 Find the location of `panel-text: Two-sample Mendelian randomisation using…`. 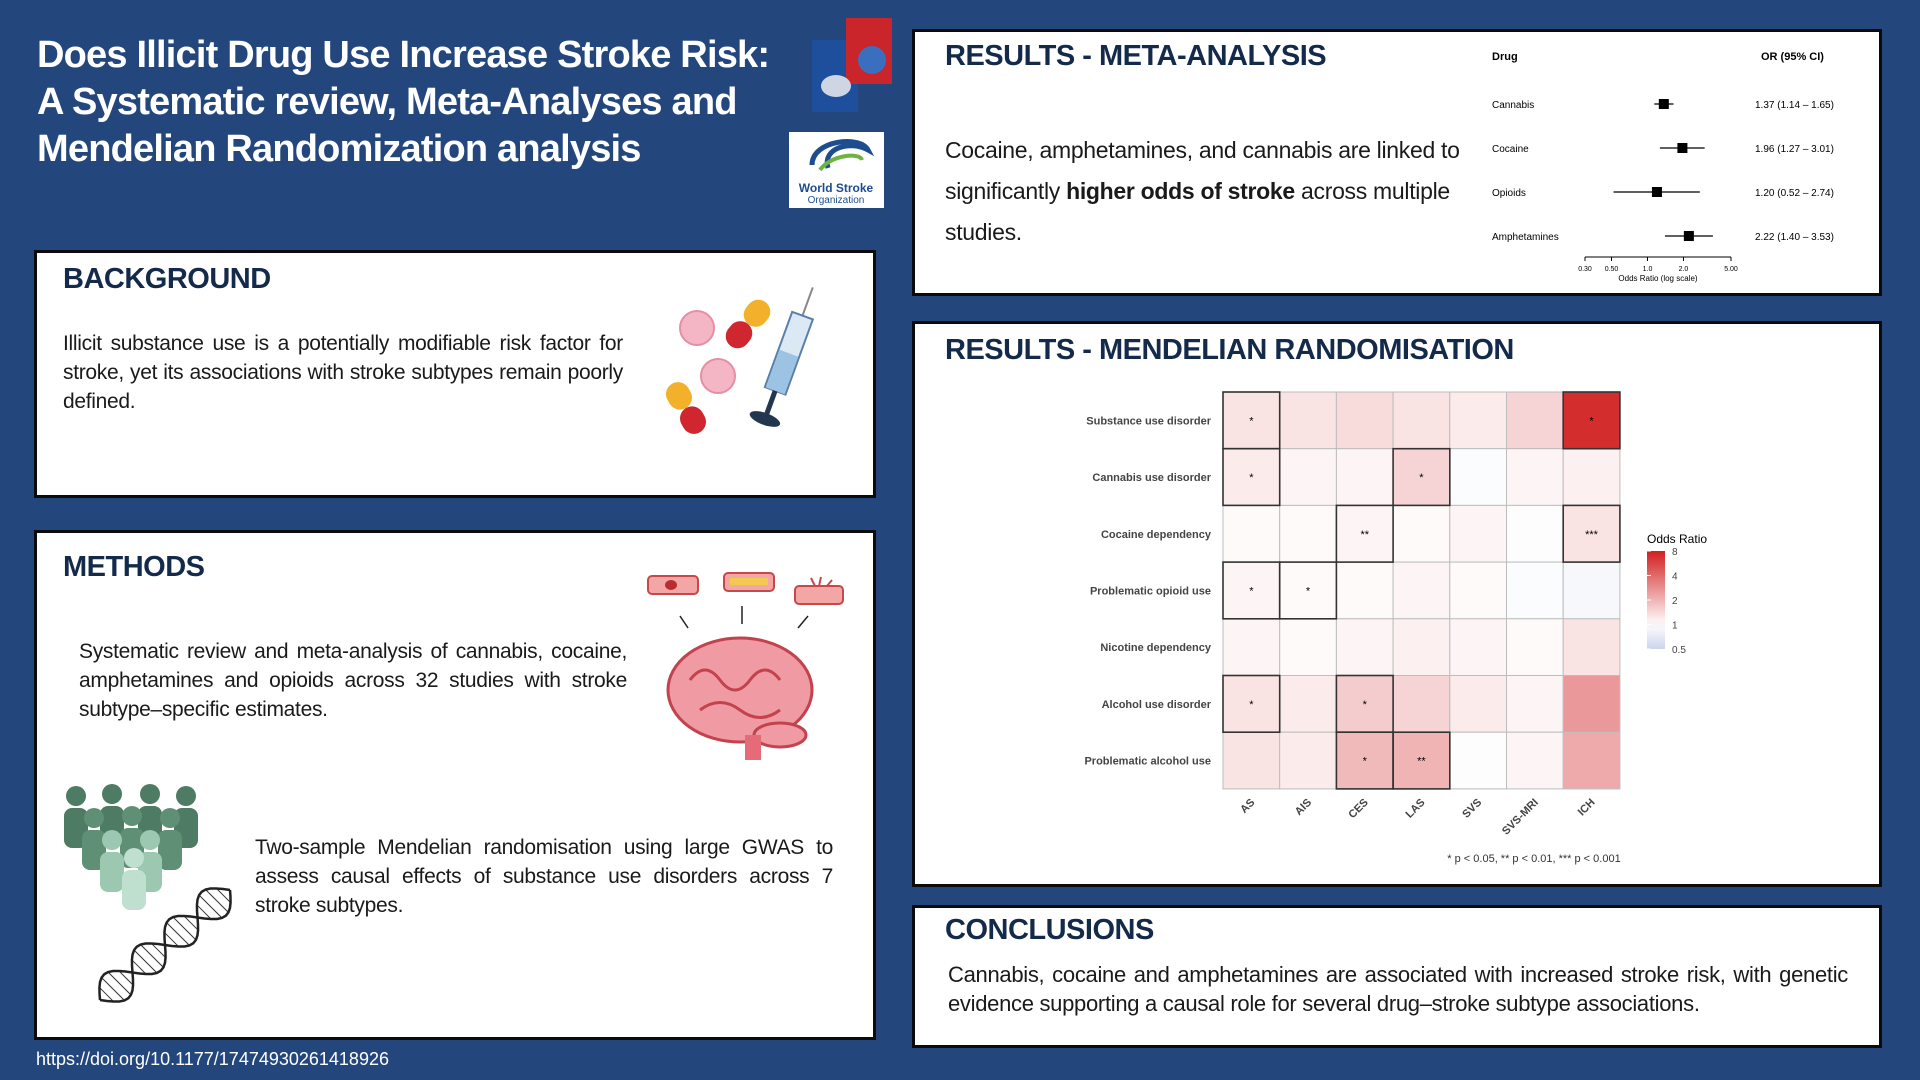

panel-text: Two-sample Mendelian randomisation using… is located at coordinates (544, 876).